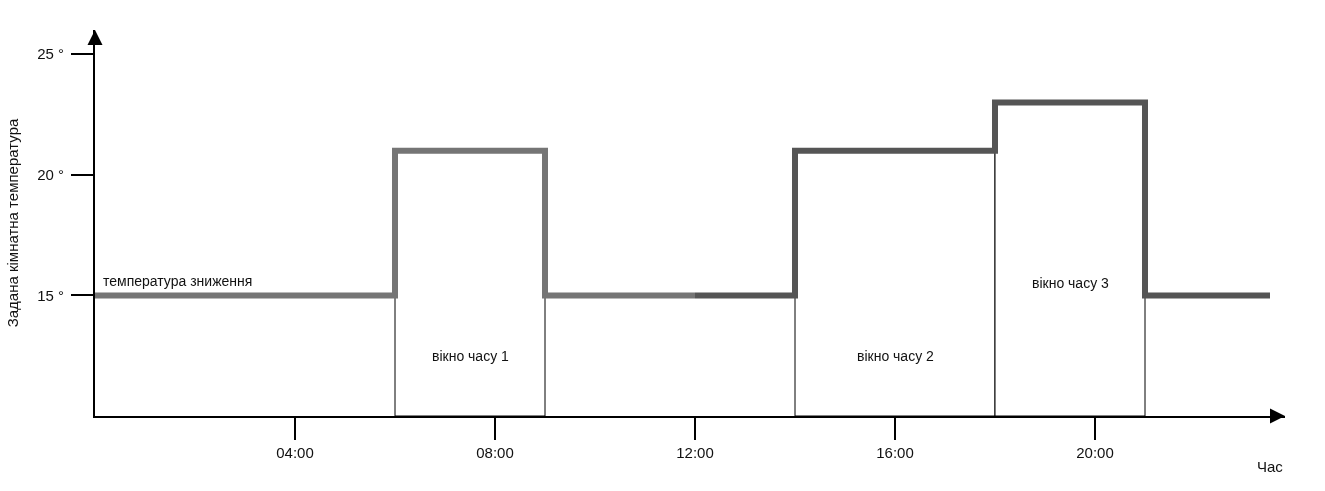 This screenshot has height=491, width=1325. Describe the element at coordinates (178, 281) in the screenshot. I see `annotation: температура зниження` at that location.